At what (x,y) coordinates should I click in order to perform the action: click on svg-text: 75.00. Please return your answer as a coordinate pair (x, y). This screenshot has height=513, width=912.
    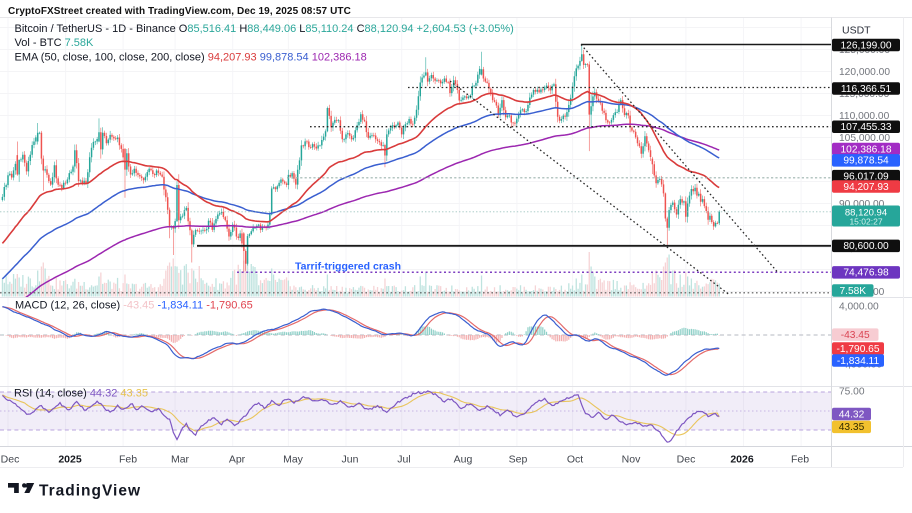
    Looking at the image, I should click on (852, 391).